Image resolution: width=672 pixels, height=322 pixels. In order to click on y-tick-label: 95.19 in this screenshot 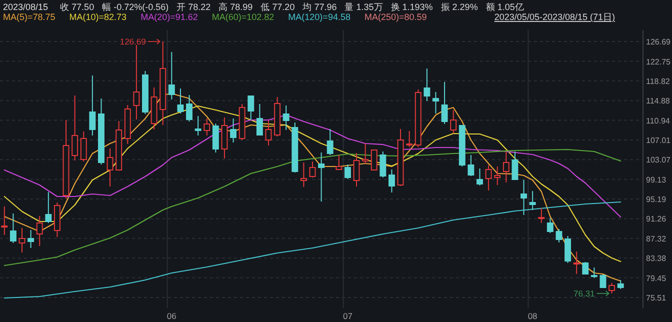, I will do `click(656, 199)`.